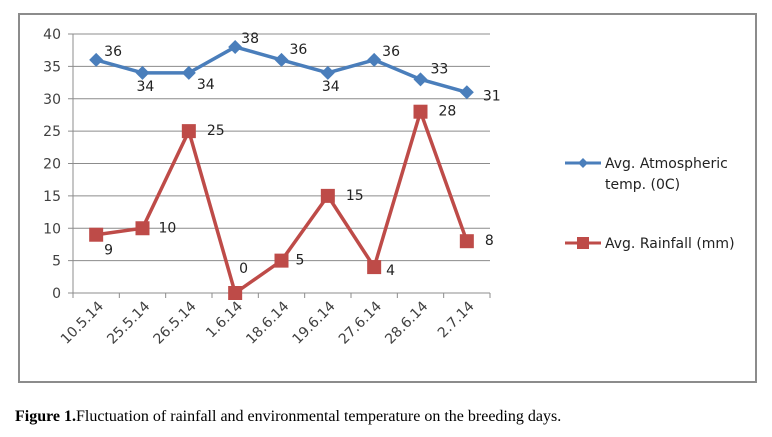 This screenshot has height=437, width=772. Describe the element at coordinates (666, 164) in the screenshot. I see `legend-label: Avg. Atmospheric` at that location.